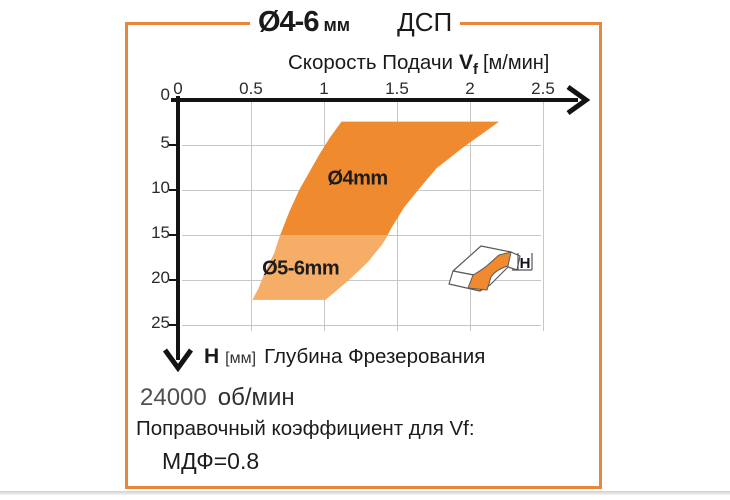  Describe the element at coordinates (165, 94) in the screenshot. I see `y-tick-label: 0` at that location.